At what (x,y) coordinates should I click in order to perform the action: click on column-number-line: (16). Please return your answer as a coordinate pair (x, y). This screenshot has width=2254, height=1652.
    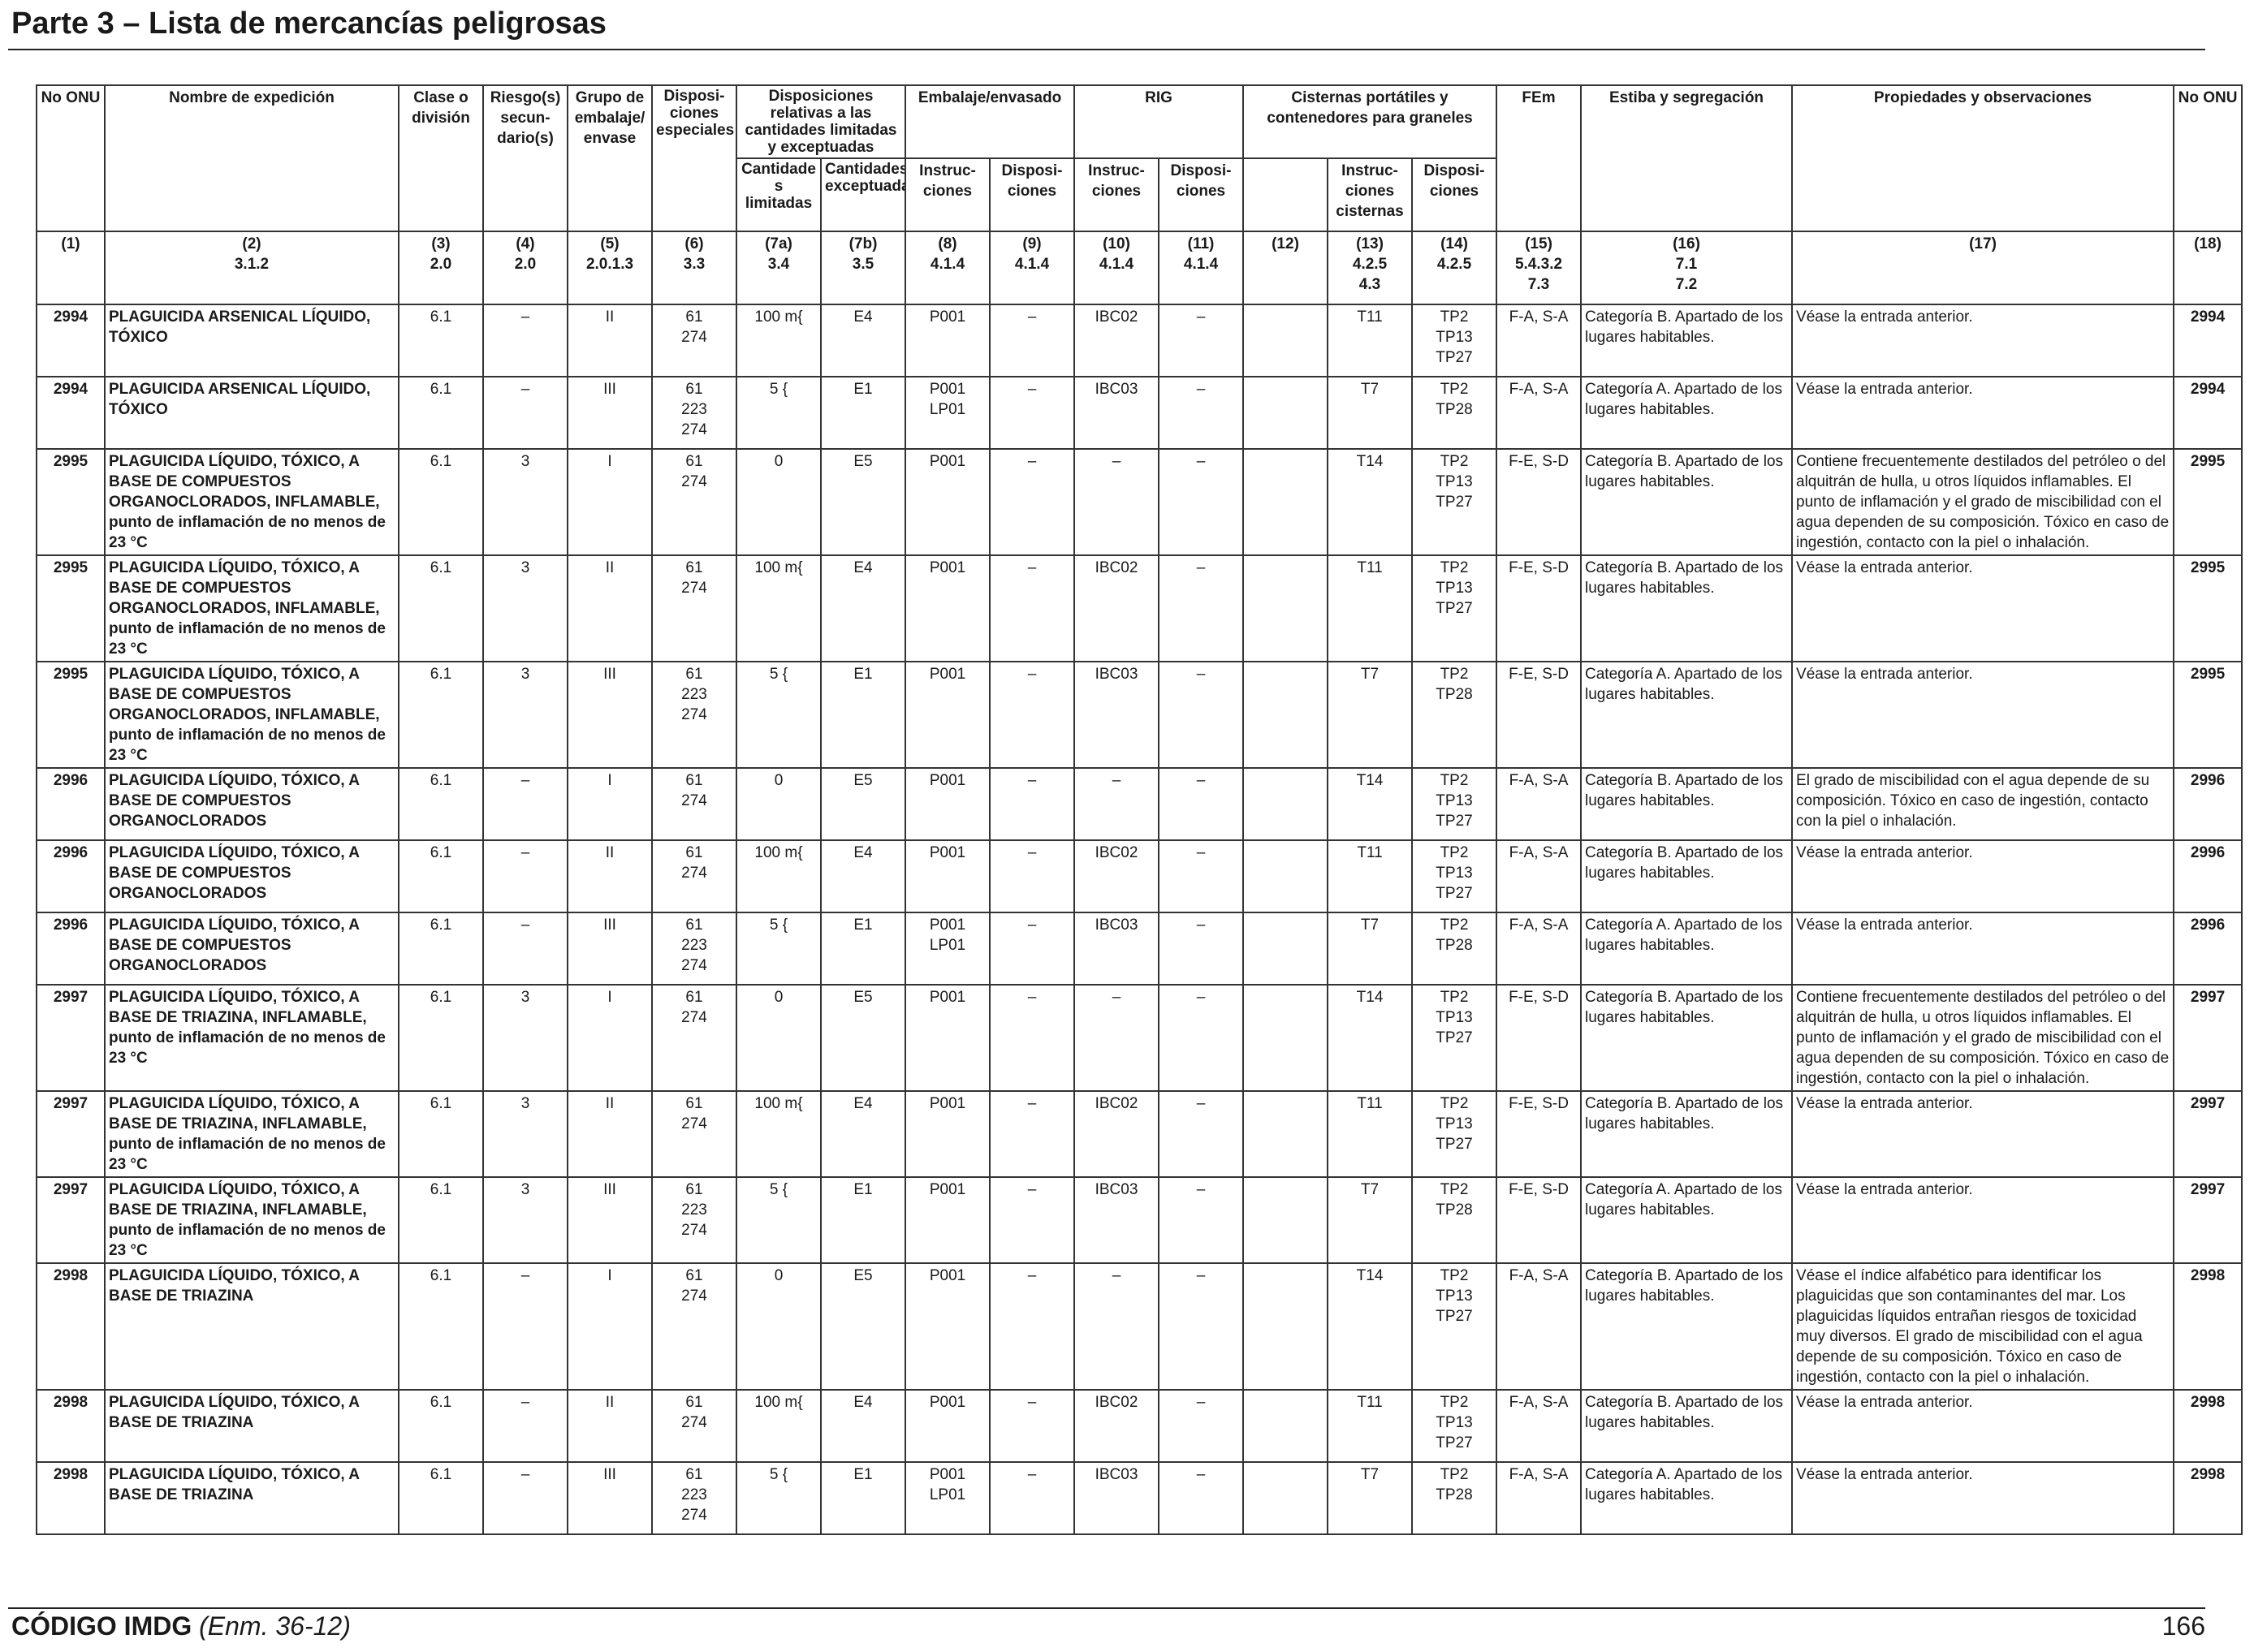
    Looking at the image, I should click on (1686, 243).